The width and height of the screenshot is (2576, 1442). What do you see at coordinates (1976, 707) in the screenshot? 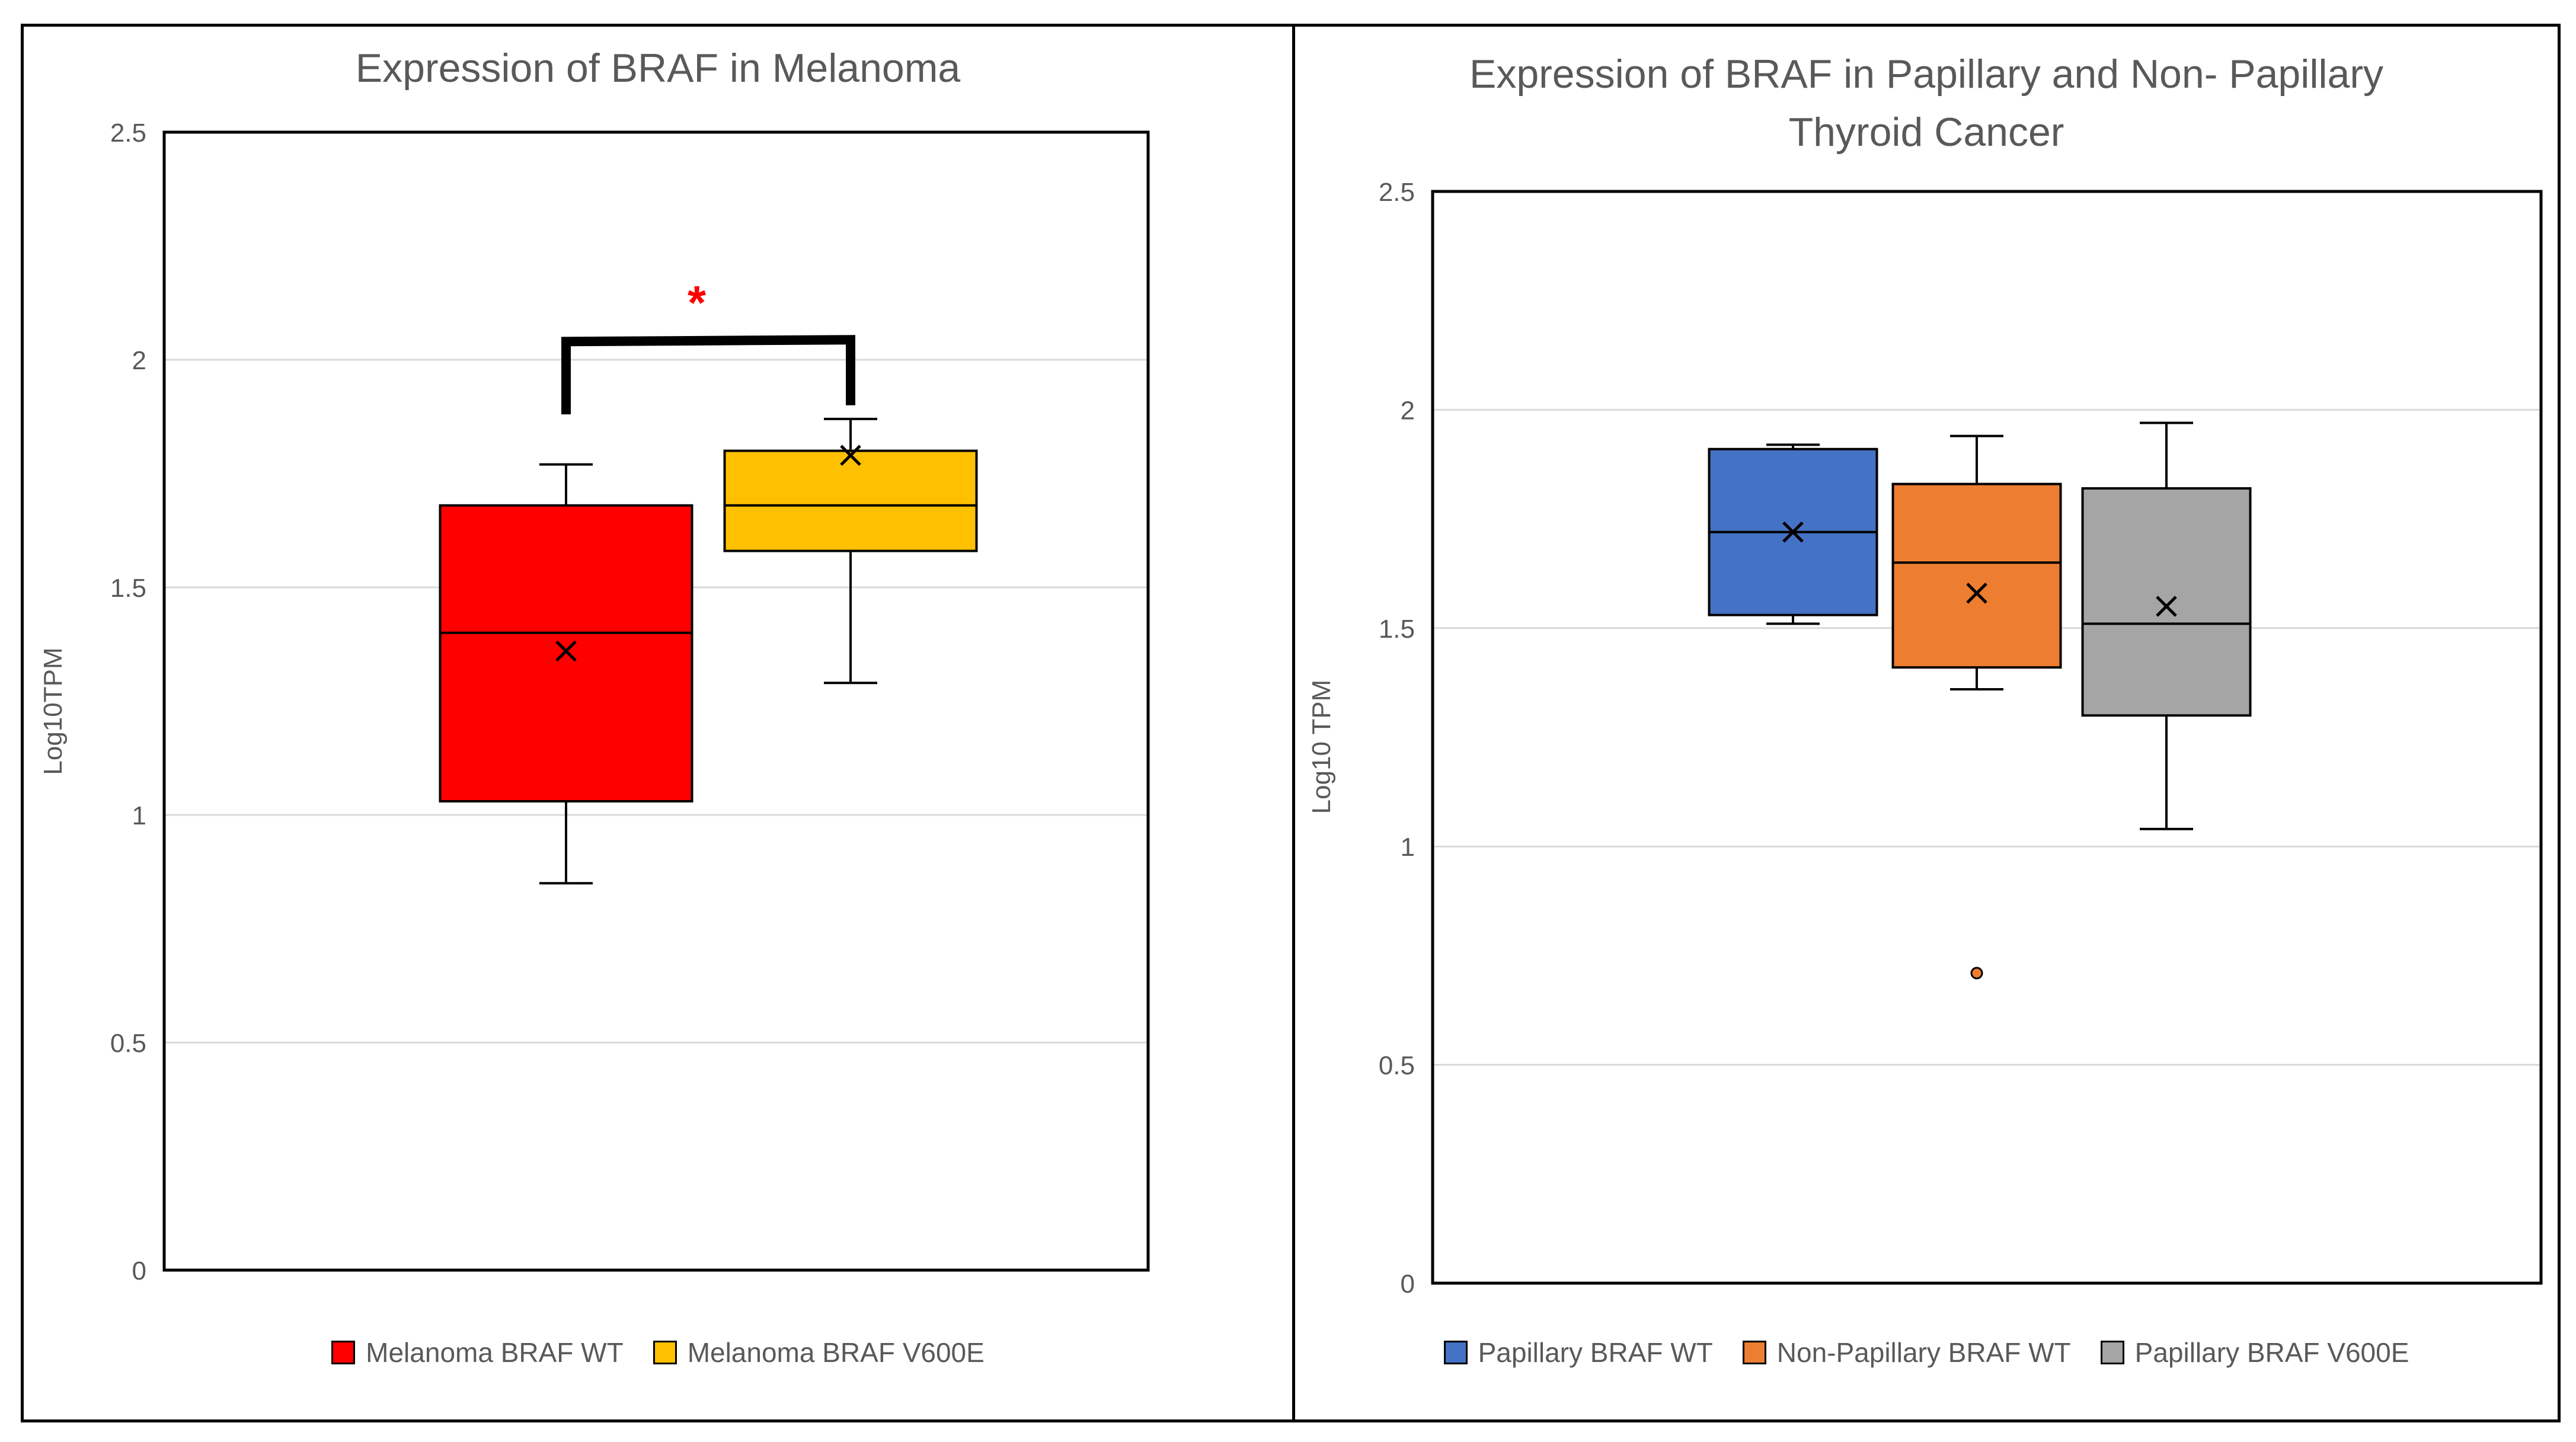
I see `box-non-papillary-braf-wt` at bounding box center [1976, 707].